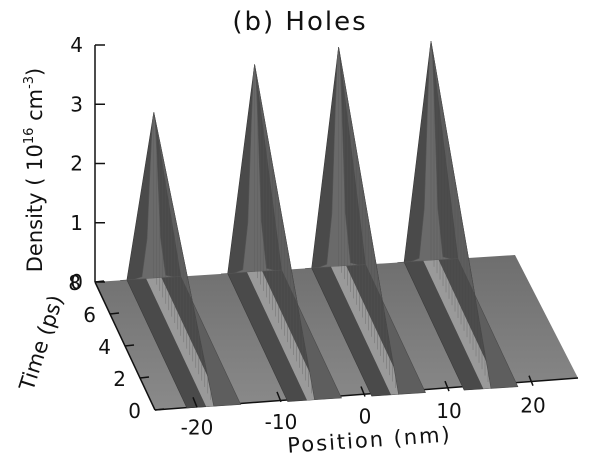 This screenshot has width=589, height=456. What do you see at coordinates (41, 343) in the screenshot?
I see `y-axis-label: Time (ps)` at bounding box center [41, 343].